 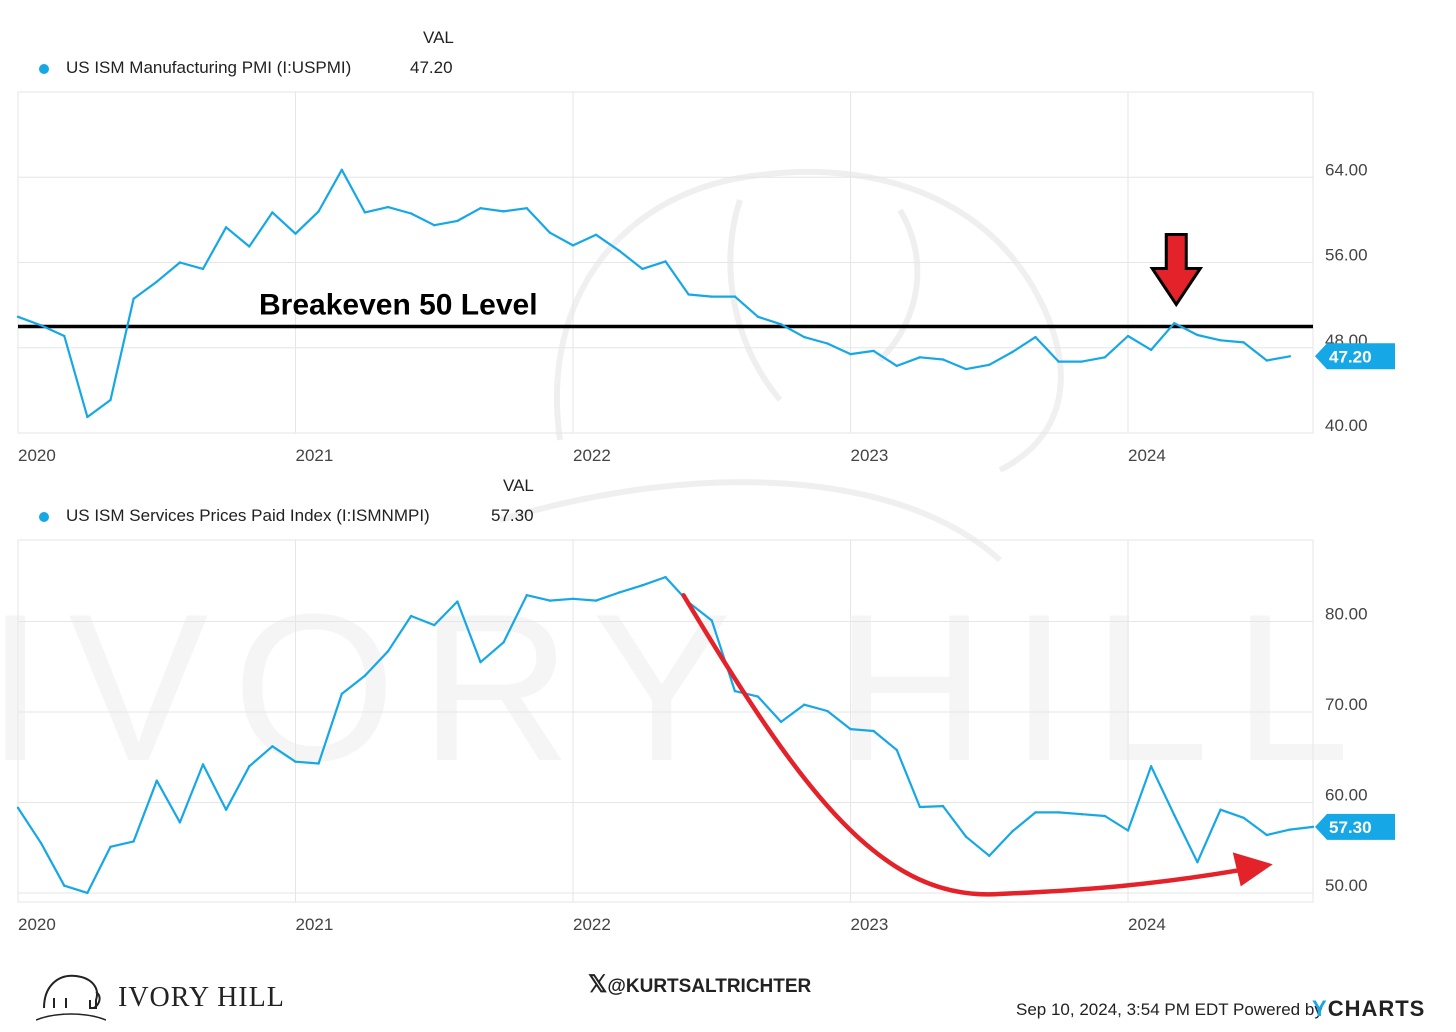 I want to click on legend-series-value: 57.30, so click(x=512, y=515).